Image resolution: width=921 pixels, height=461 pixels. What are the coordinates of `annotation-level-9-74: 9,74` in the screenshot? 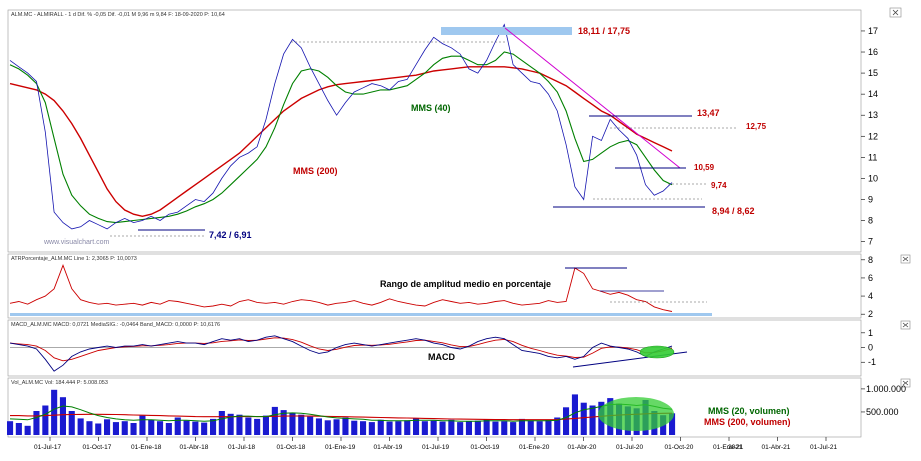 It's located at (719, 185).